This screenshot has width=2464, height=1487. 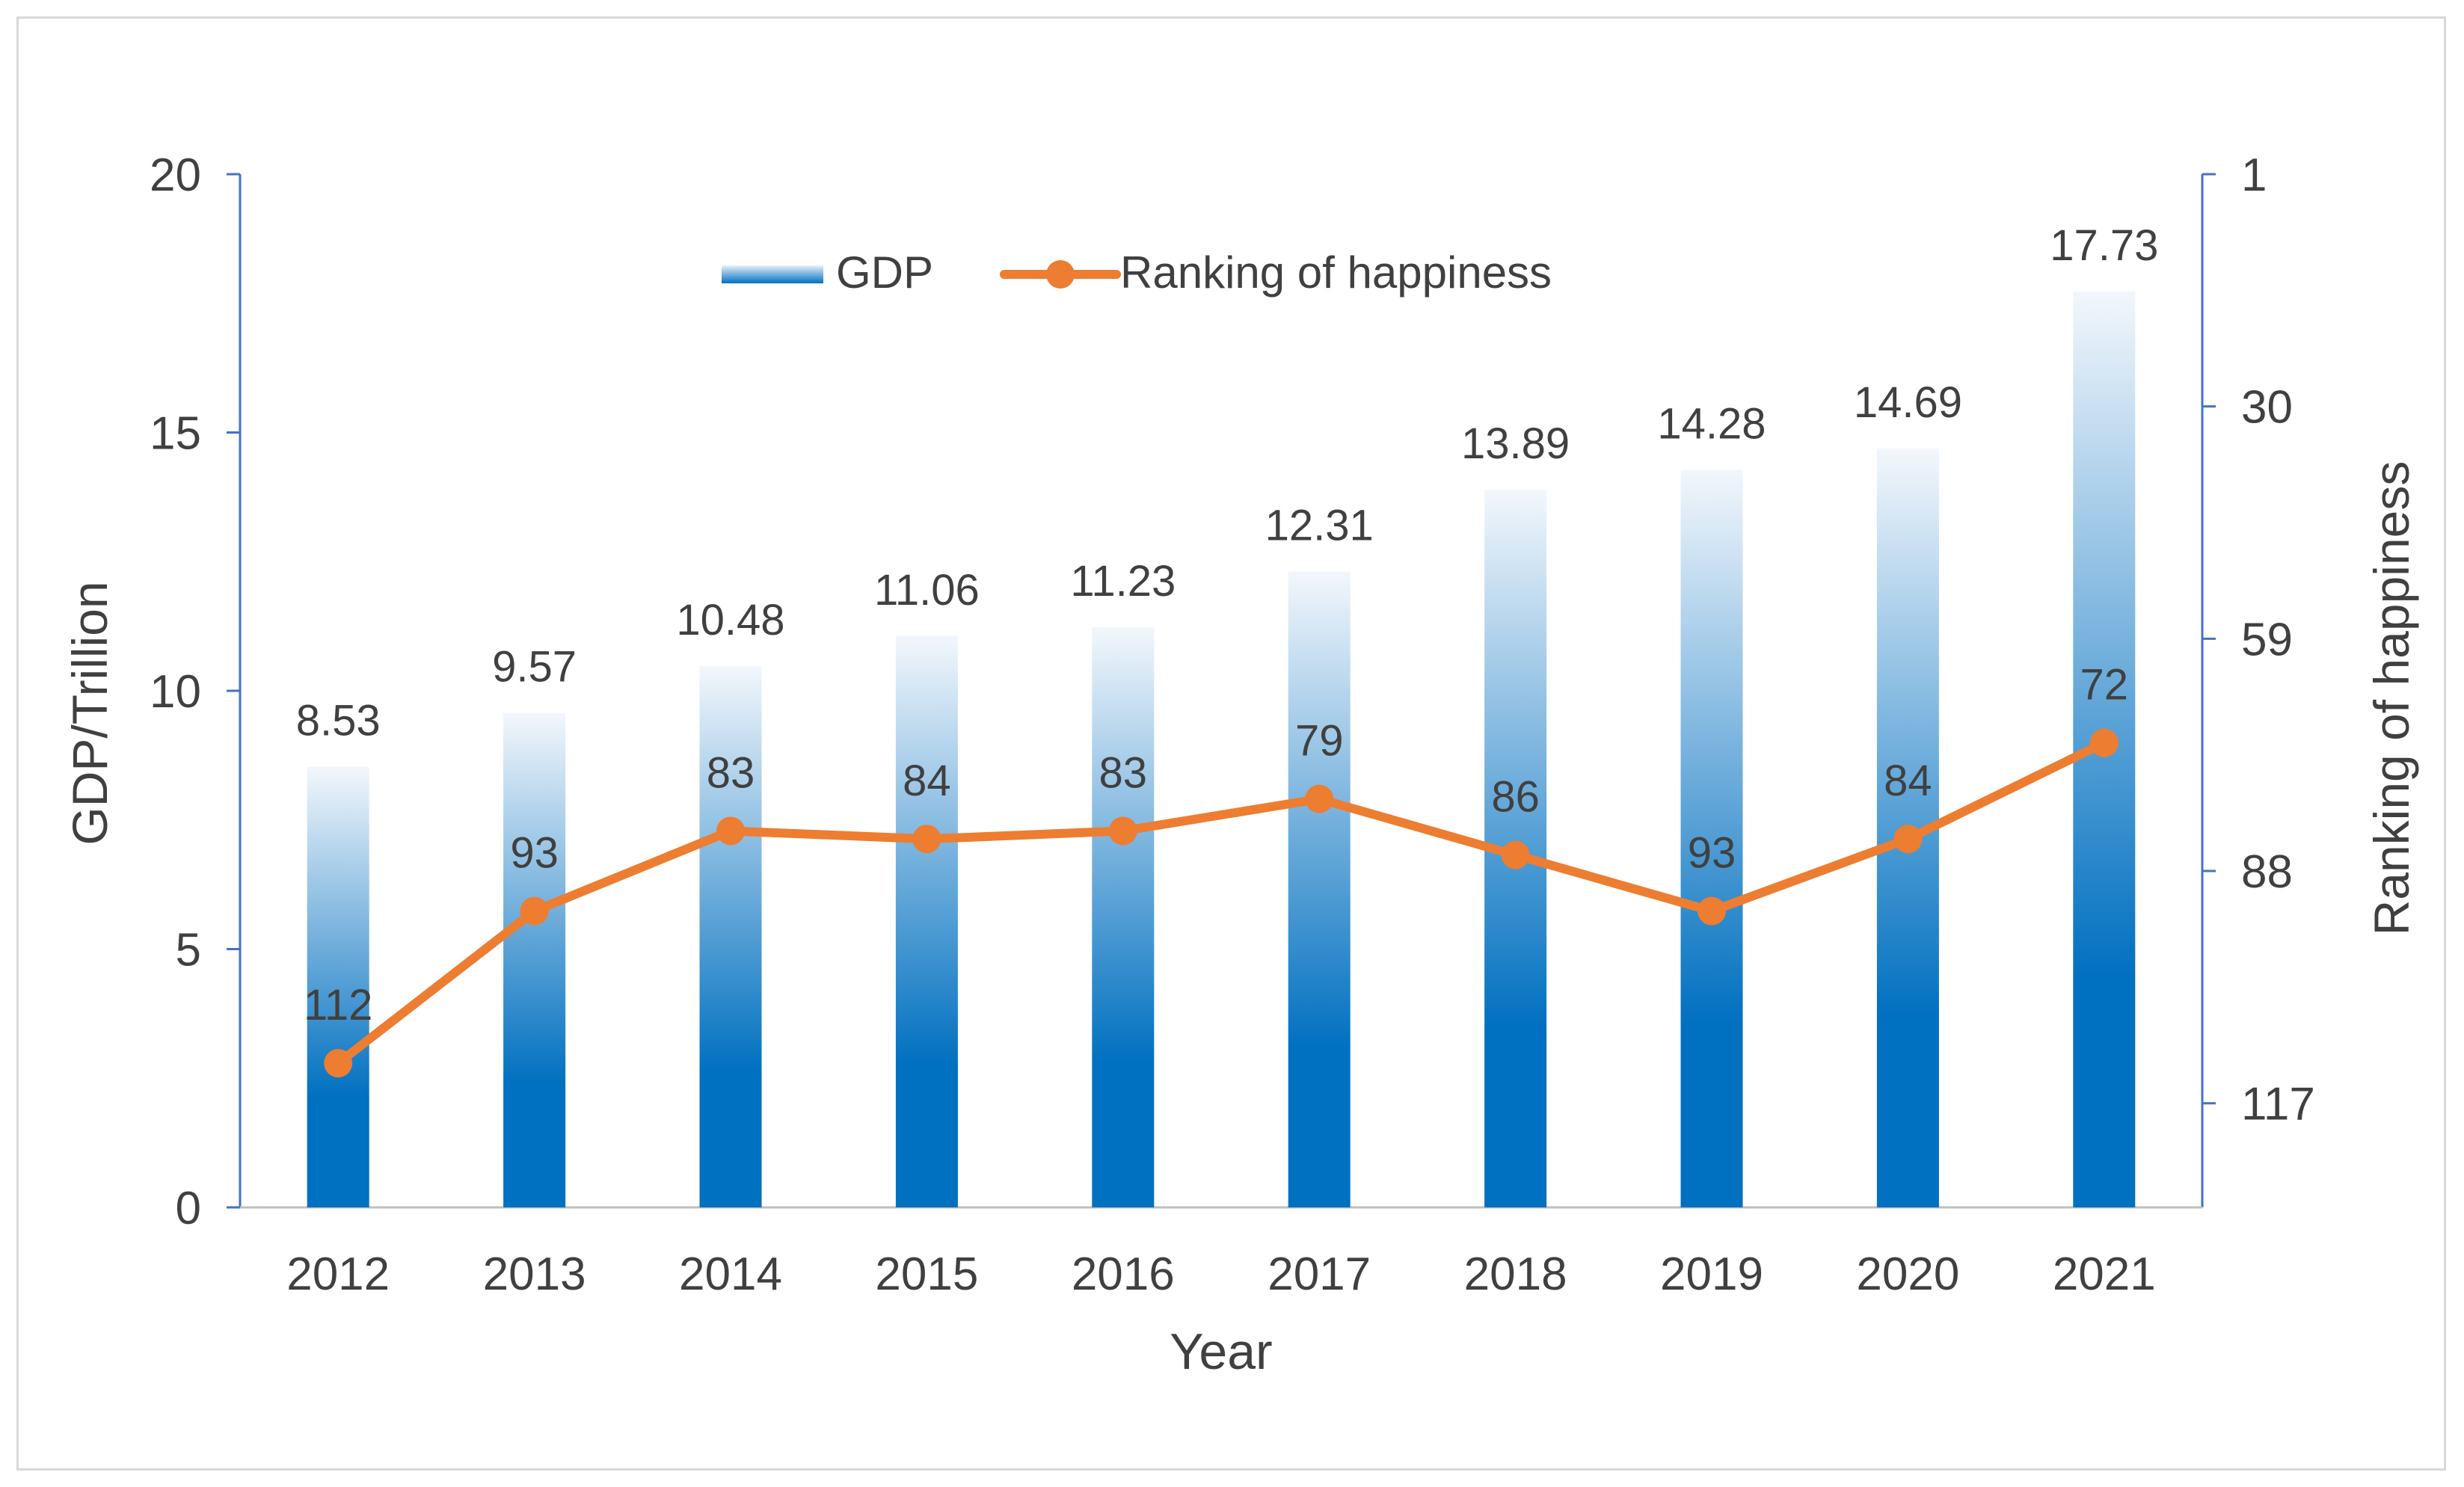 I want to click on legend: GDP Ranking of happiness, so click(x=1137, y=272).